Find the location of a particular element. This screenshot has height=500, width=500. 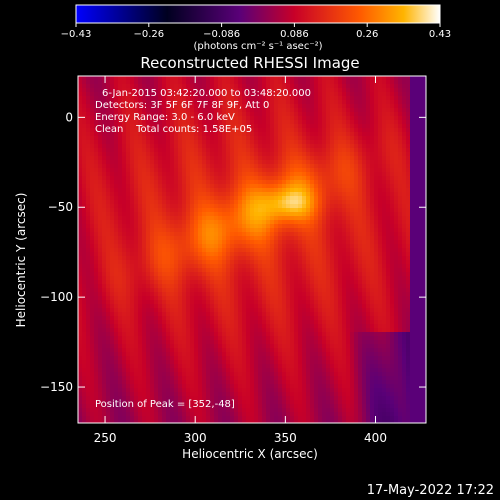

y-tick-label: −100 is located at coordinates (56, 297).